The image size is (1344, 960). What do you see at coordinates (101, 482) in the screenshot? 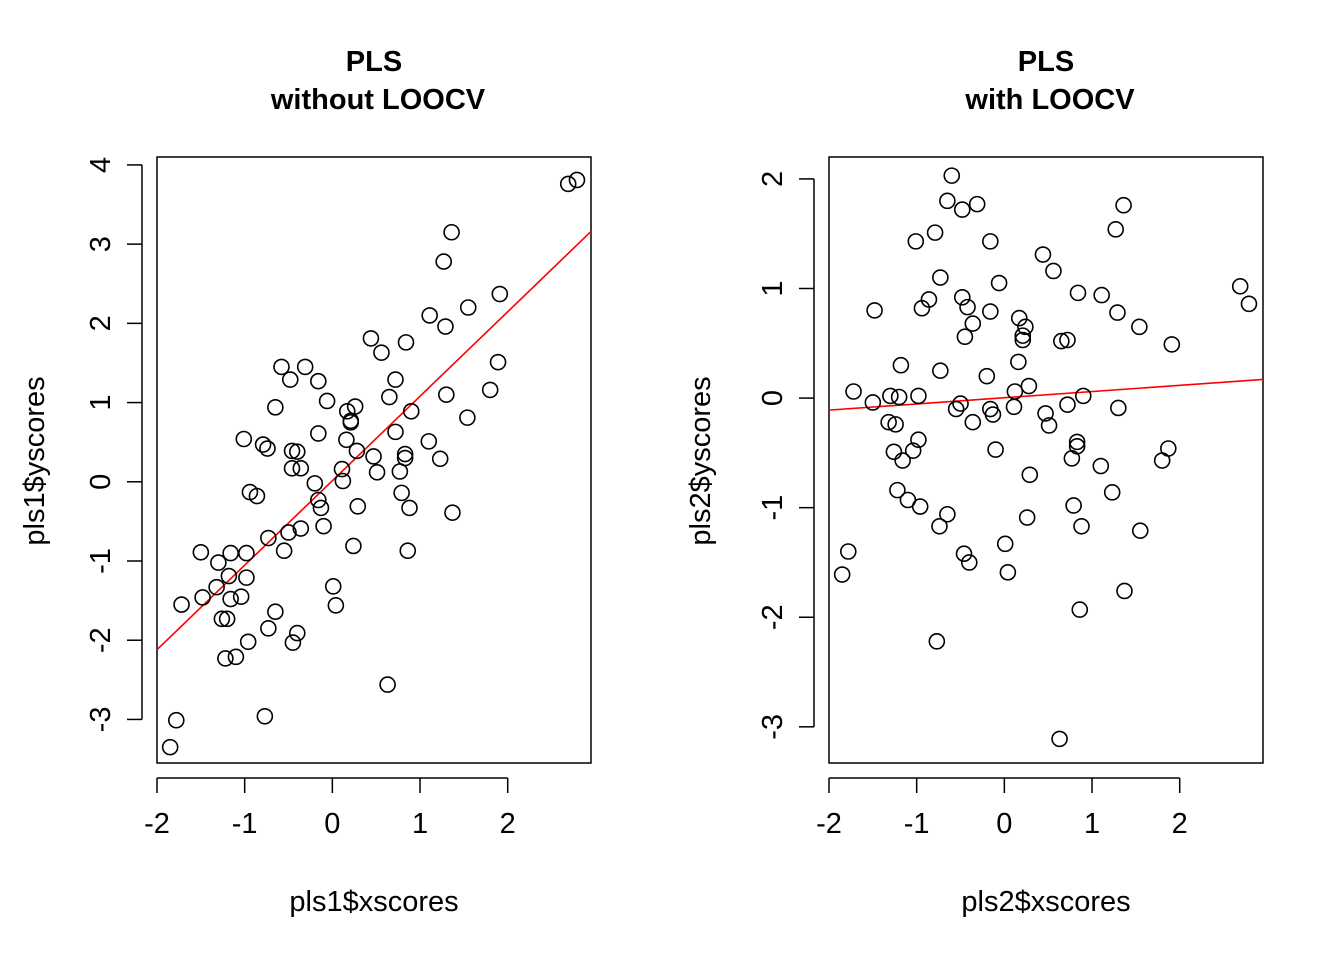
I see `panel-1-y-tick-label: 0` at bounding box center [101, 482].